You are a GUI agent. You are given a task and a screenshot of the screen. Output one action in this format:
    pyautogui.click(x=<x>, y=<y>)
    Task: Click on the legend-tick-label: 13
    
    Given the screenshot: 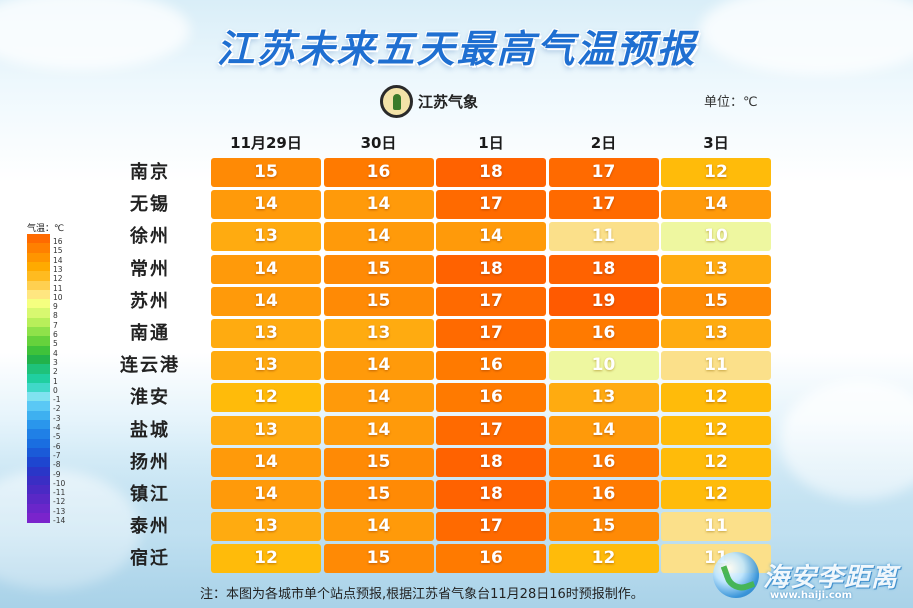 What is the action you would take?
    pyautogui.click(x=58, y=269)
    